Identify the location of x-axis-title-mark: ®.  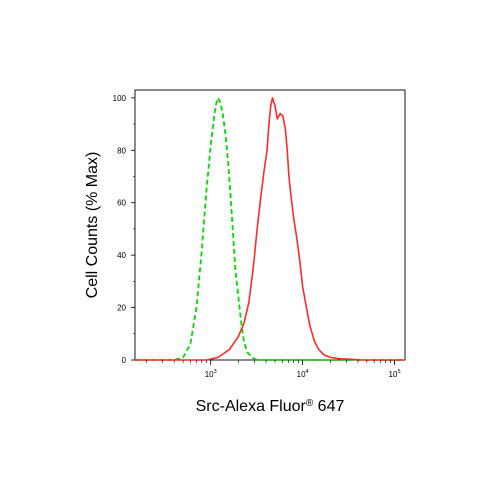
(310, 403).